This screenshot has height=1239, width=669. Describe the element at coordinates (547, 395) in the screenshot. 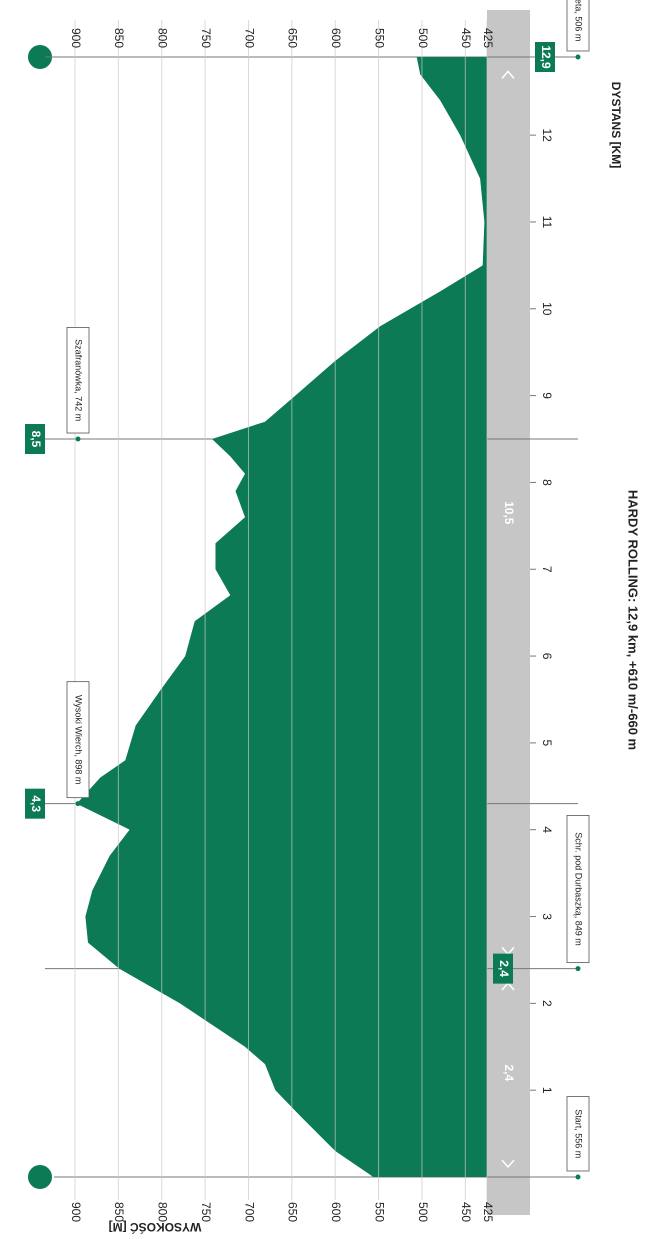

I see `x-tick-label: 9` at that location.